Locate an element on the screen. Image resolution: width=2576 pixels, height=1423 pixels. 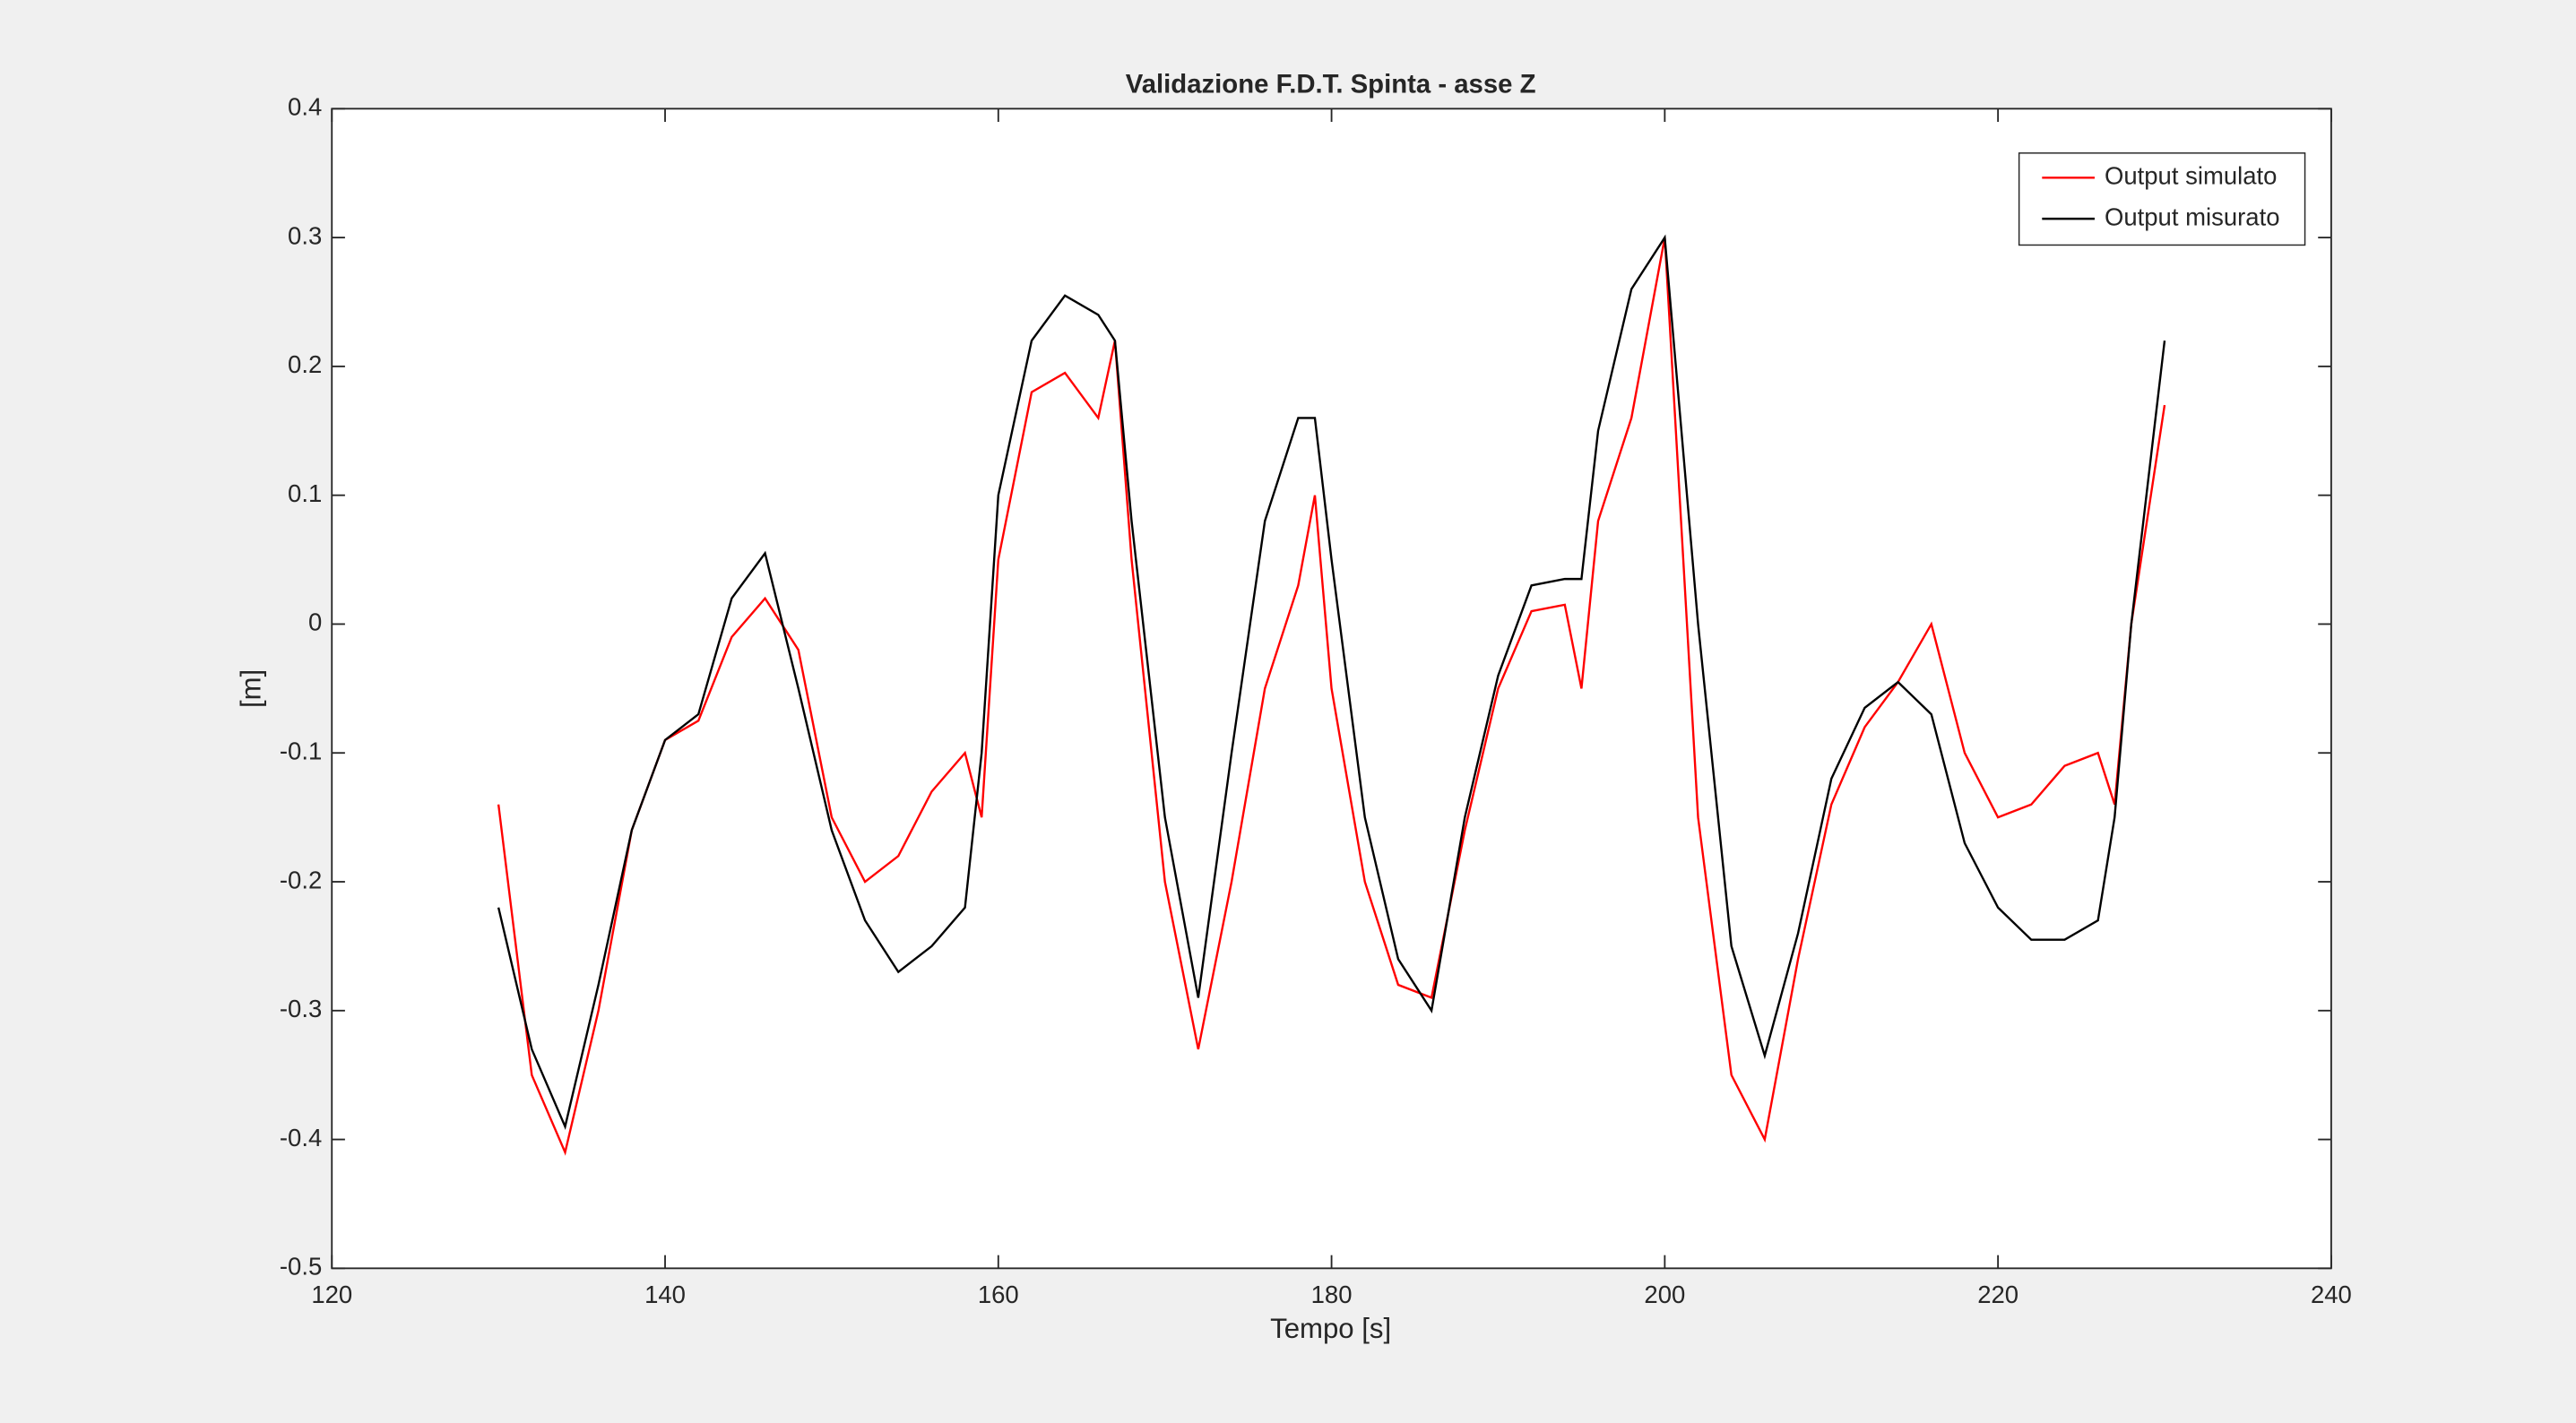
legend-label: Output simulato is located at coordinates (2191, 176).